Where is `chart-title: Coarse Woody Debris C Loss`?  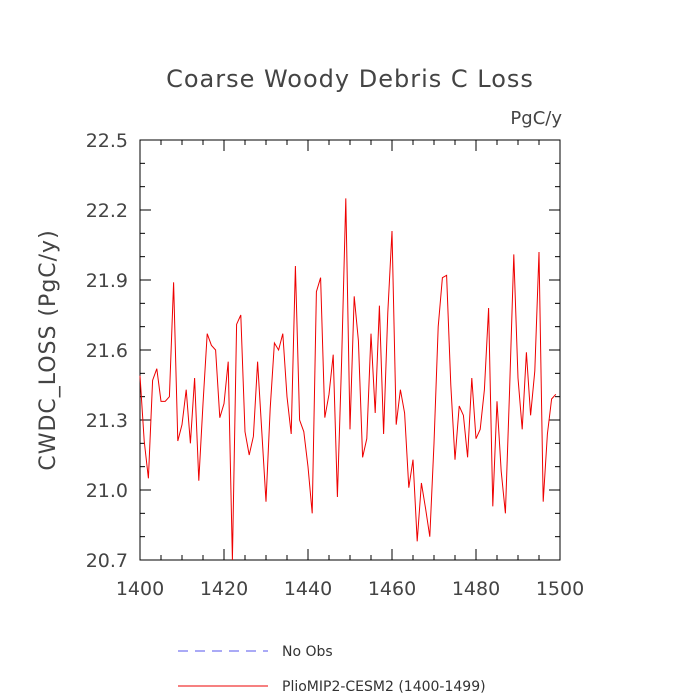
chart-title: Coarse Woody Debris C Loss is located at coordinates (350, 79).